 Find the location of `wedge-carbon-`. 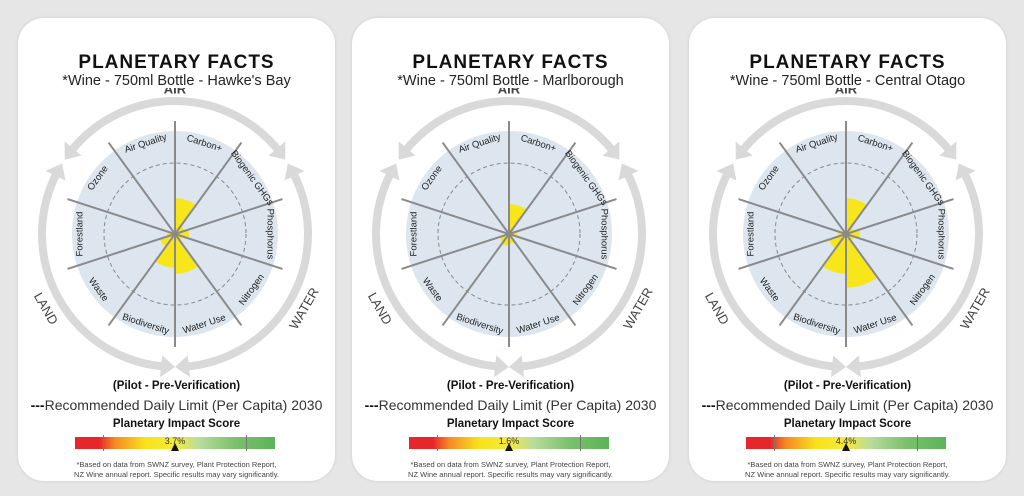

wedge-carbon- is located at coordinates (857, 216).